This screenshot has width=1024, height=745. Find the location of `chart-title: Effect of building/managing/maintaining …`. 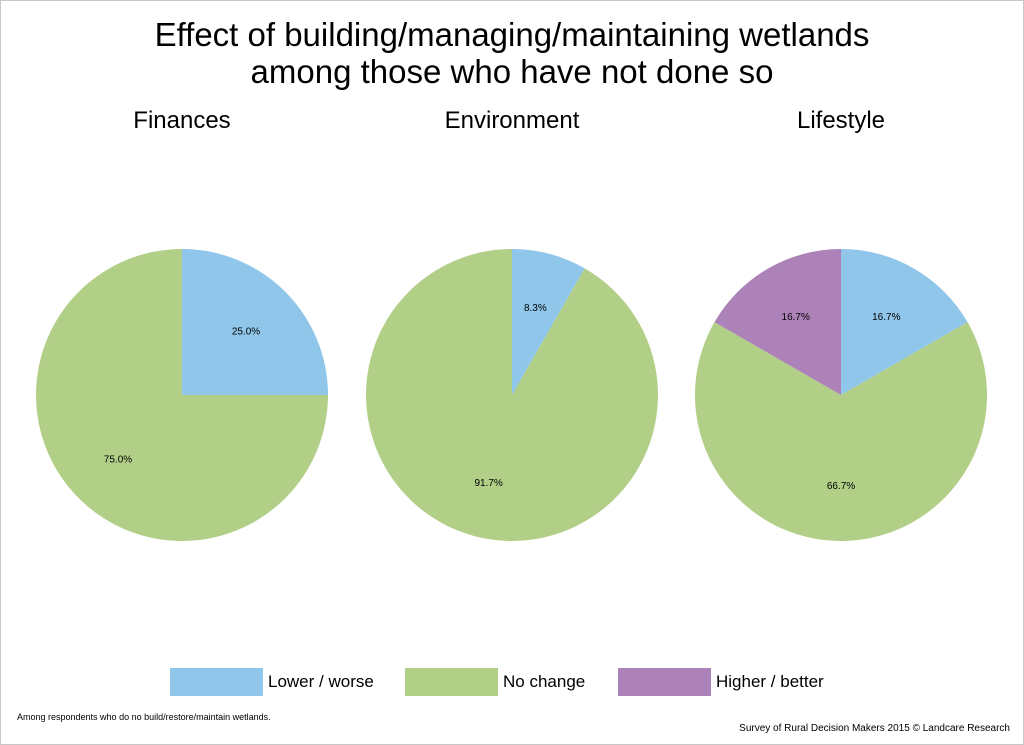

chart-title: Effect of building/managing/maintaining … is located at coordinates (512, 53).